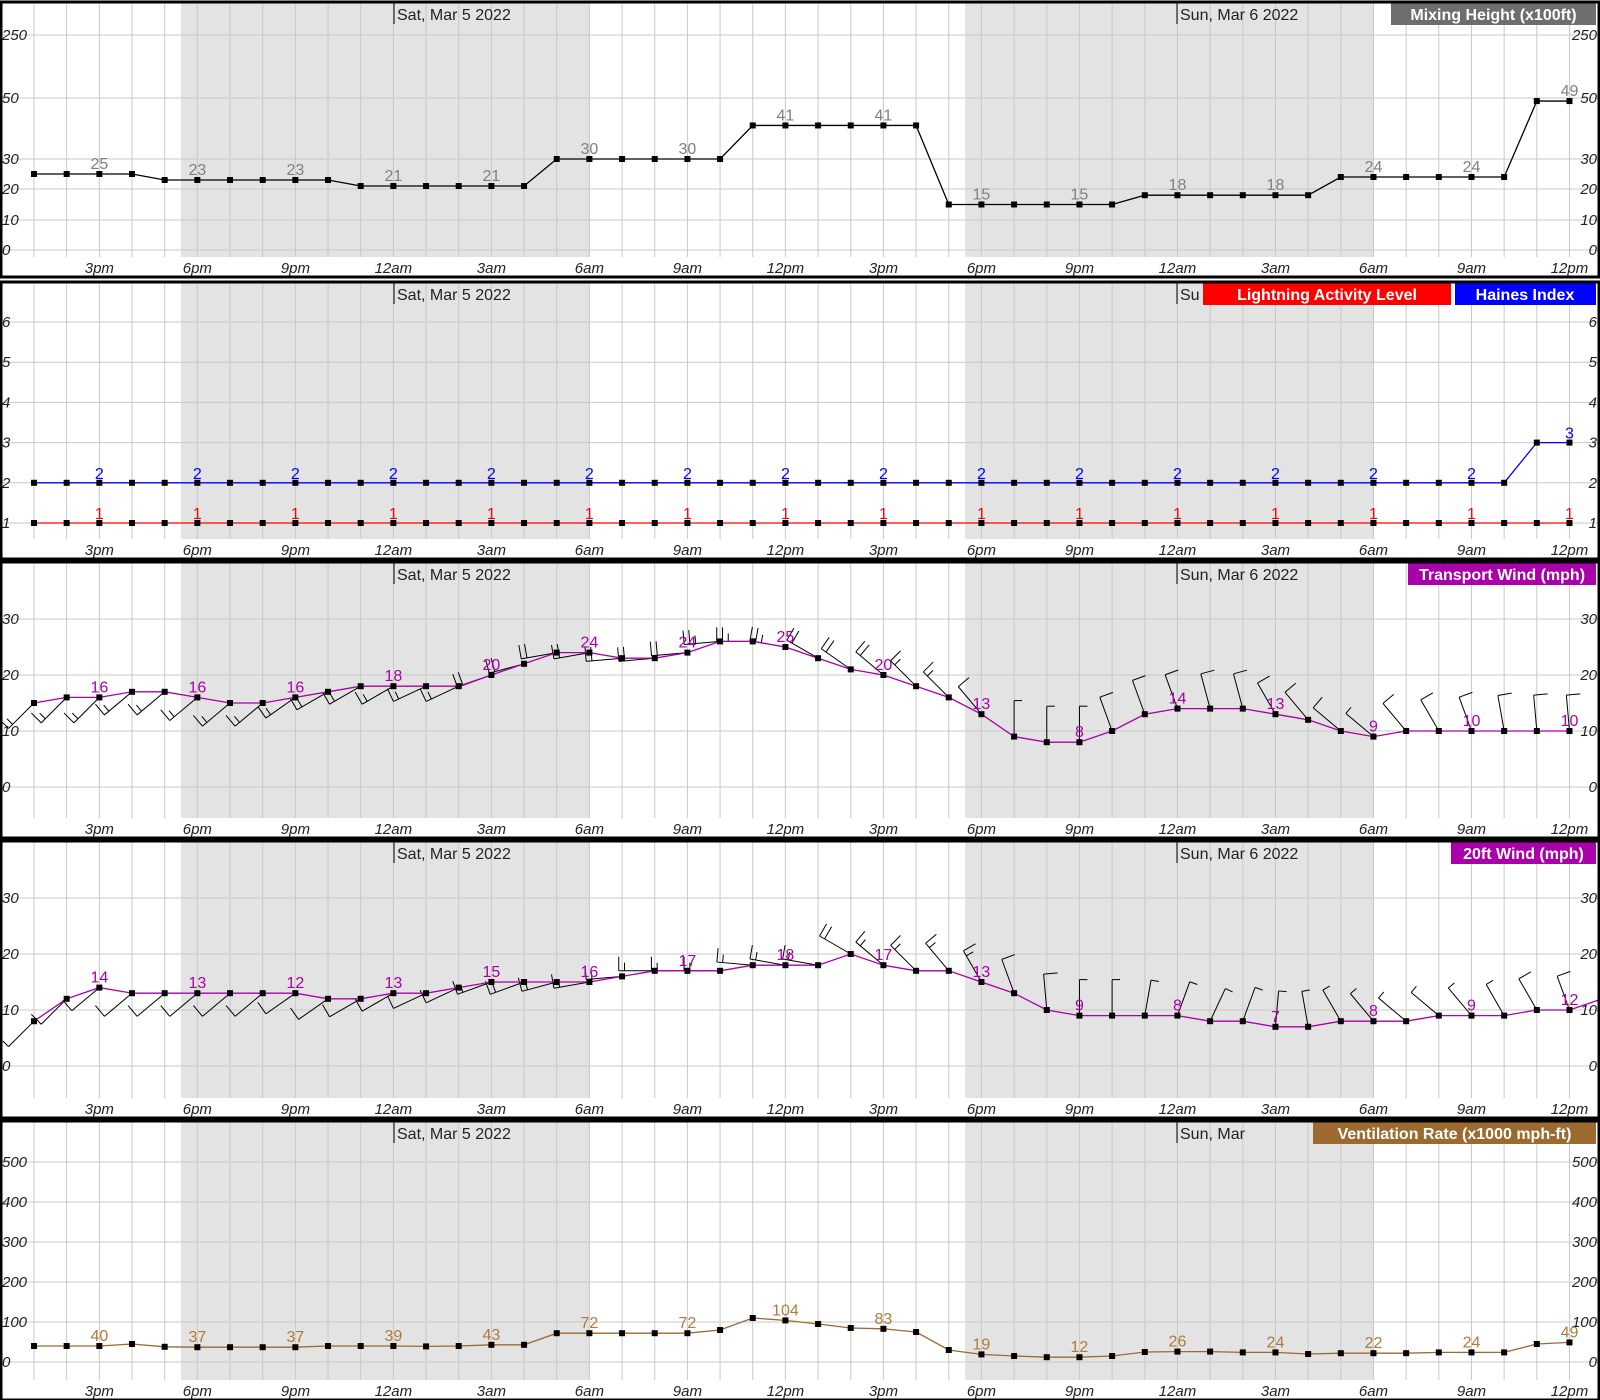 The image size is (1600, 1400). What do you see at coordinates (1588, 954) in the screenshot?
I see `y-tick-label-right: 20` at bounding box center [1588, 954].